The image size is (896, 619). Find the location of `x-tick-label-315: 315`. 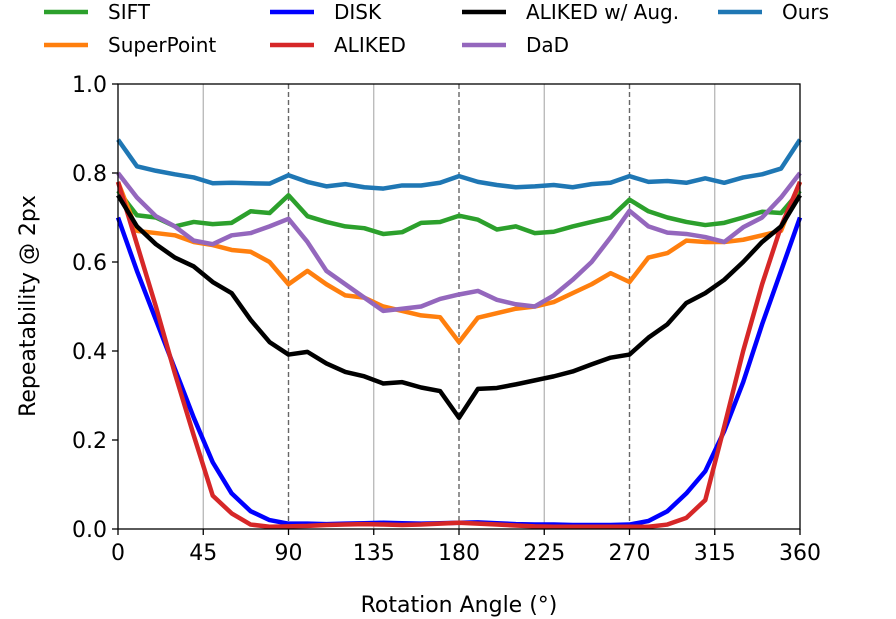

x-tick-label-315: 315 is located at coordinates (715, 553).